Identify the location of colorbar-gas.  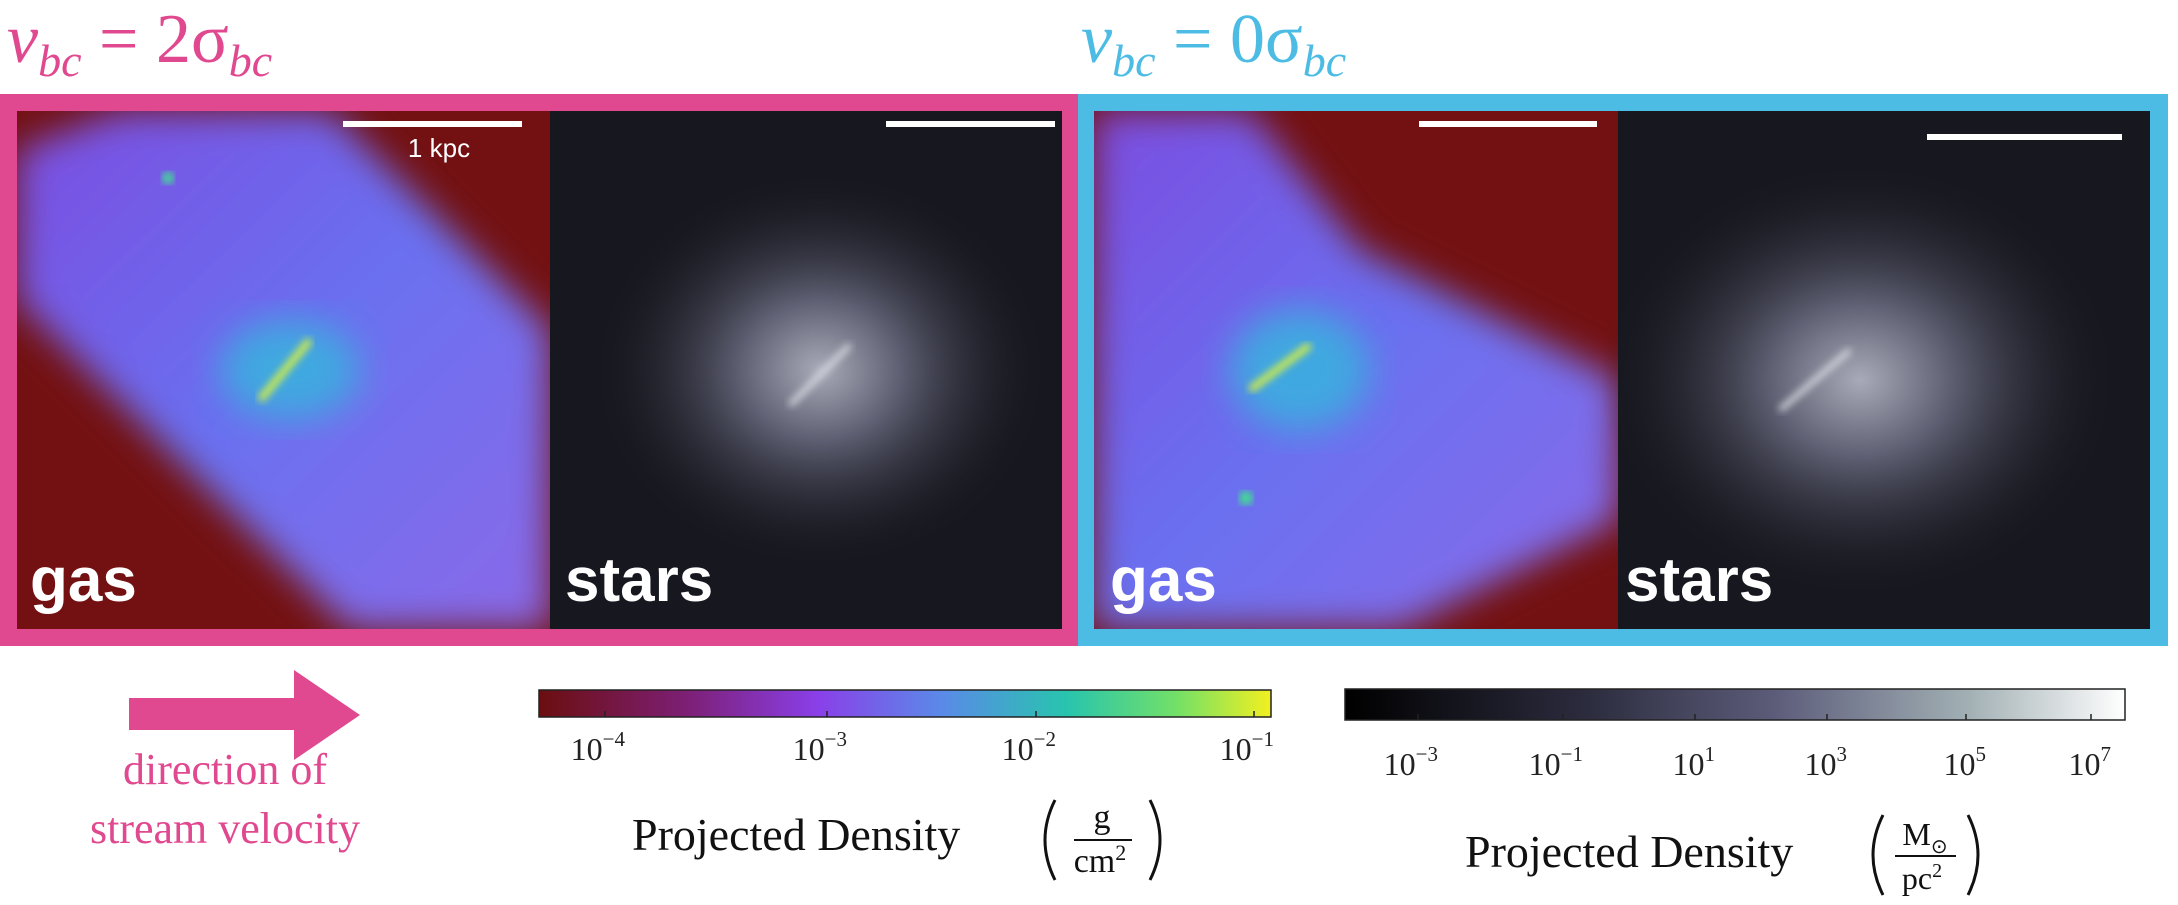
(905, 703).